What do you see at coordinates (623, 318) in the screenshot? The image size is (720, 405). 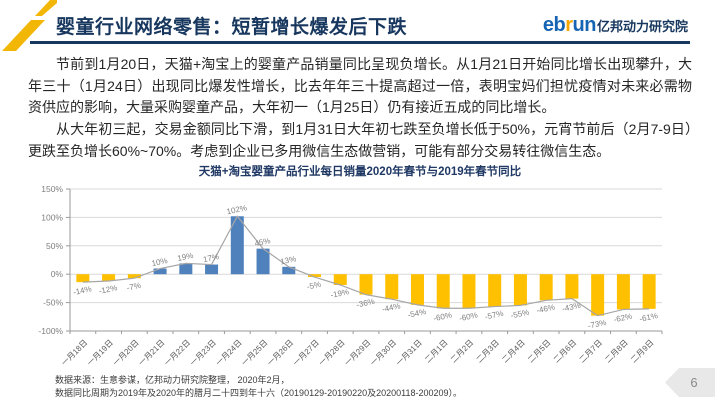 I see `svg-text: -62%` at bounding box center [623, 318].